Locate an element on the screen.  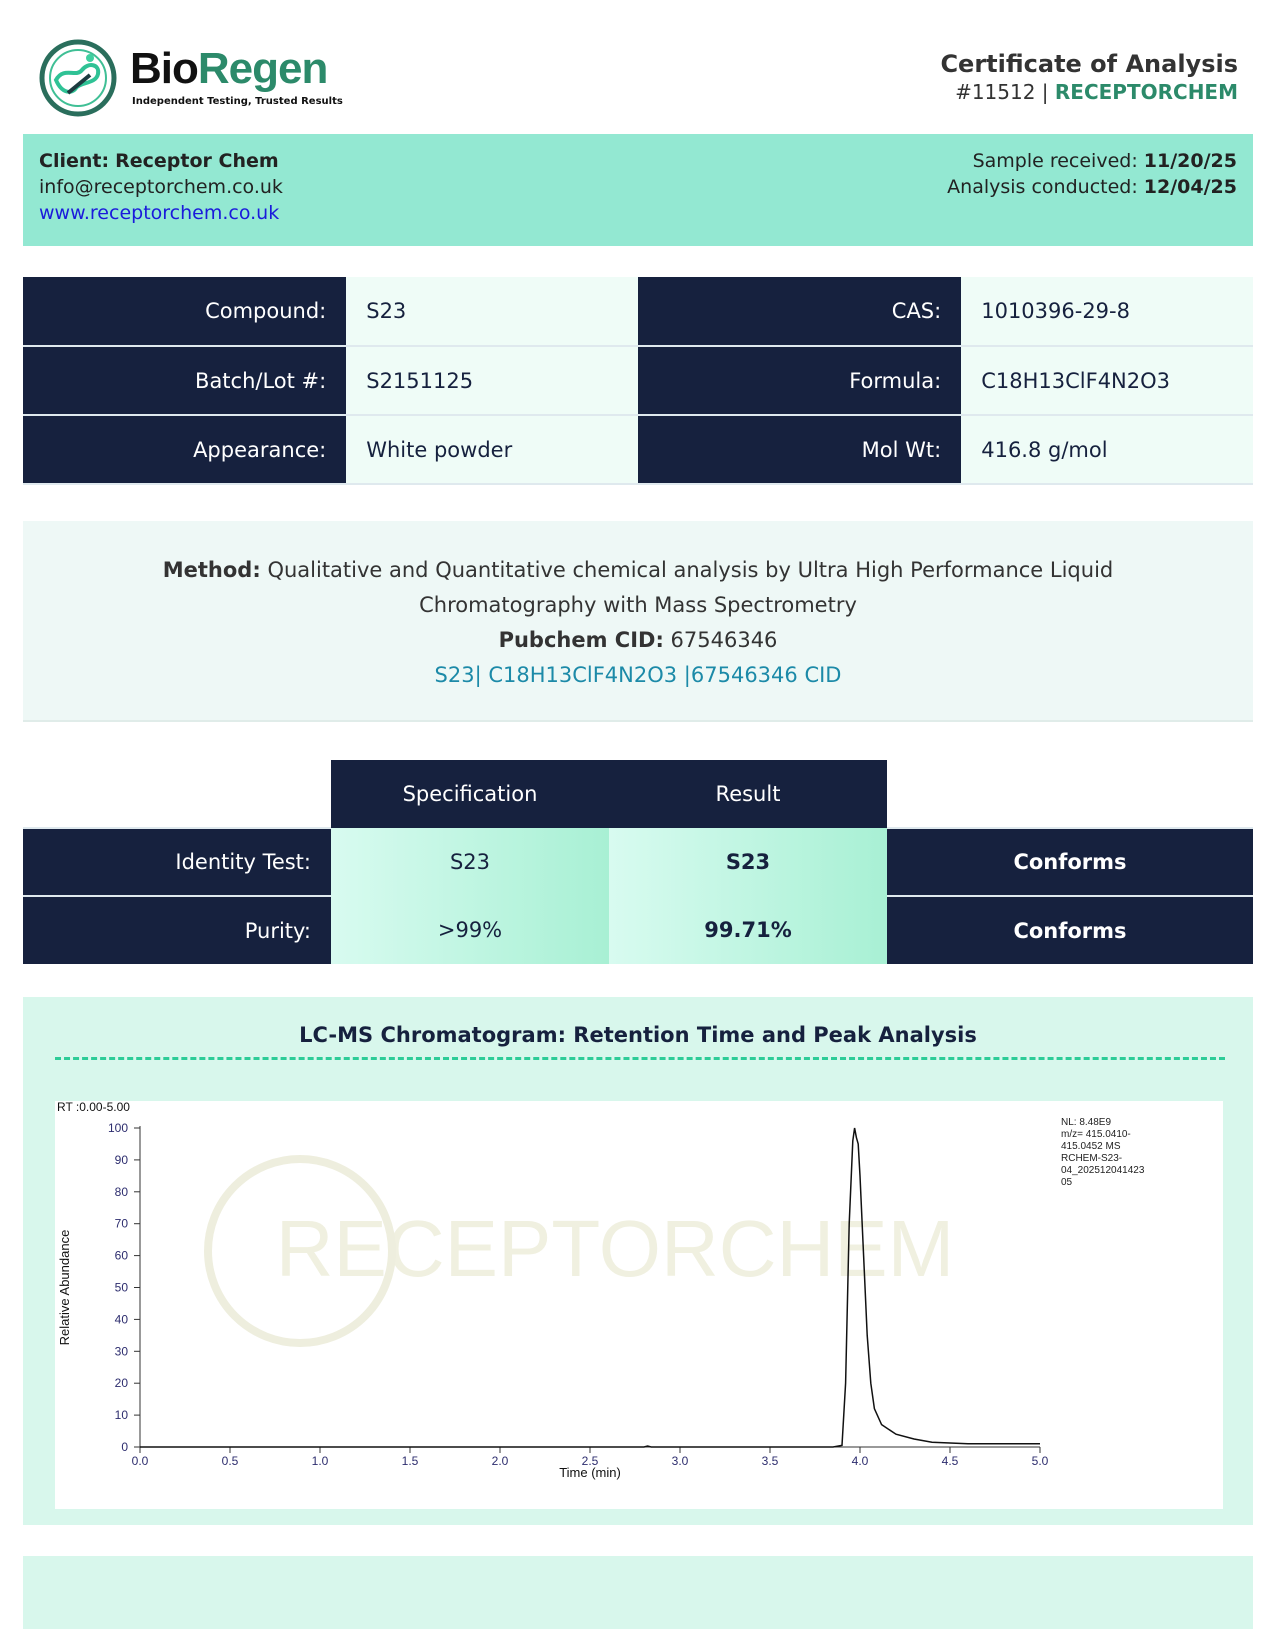
client-label: Client: is located at coordinates (74, 161).